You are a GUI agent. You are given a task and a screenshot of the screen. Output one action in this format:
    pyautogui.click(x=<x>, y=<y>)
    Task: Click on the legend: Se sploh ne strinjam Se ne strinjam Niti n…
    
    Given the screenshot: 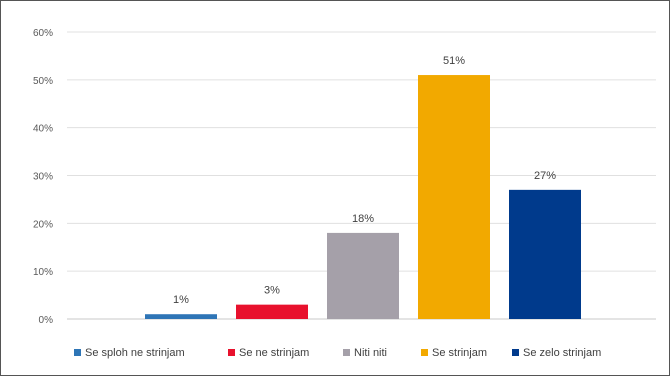 What is the action you would take?
    pyautogui.click(x=337, y=353)
    